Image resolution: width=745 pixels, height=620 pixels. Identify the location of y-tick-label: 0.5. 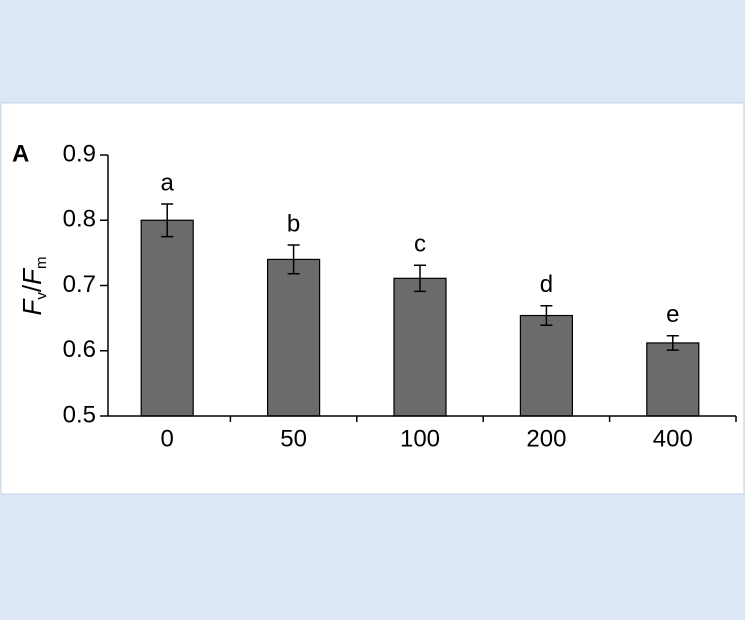
(79, 414).